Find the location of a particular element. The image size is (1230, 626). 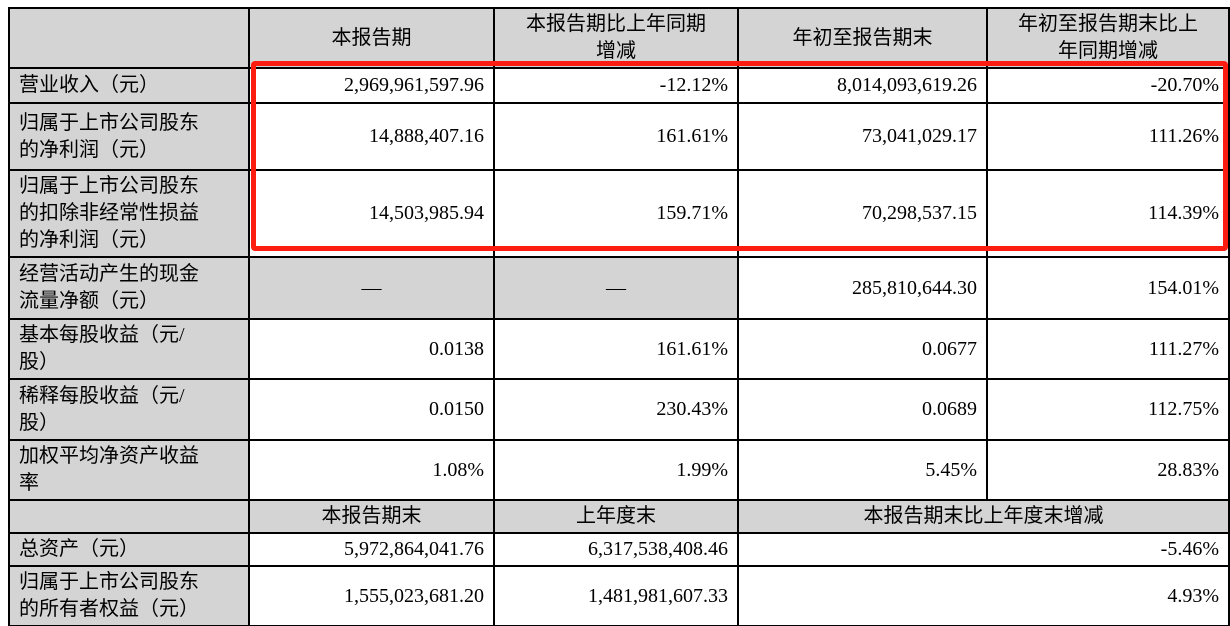

row-label-net-profit: 归属于上市公司股东 的净利润（元） is located at coordinates (129, 136).